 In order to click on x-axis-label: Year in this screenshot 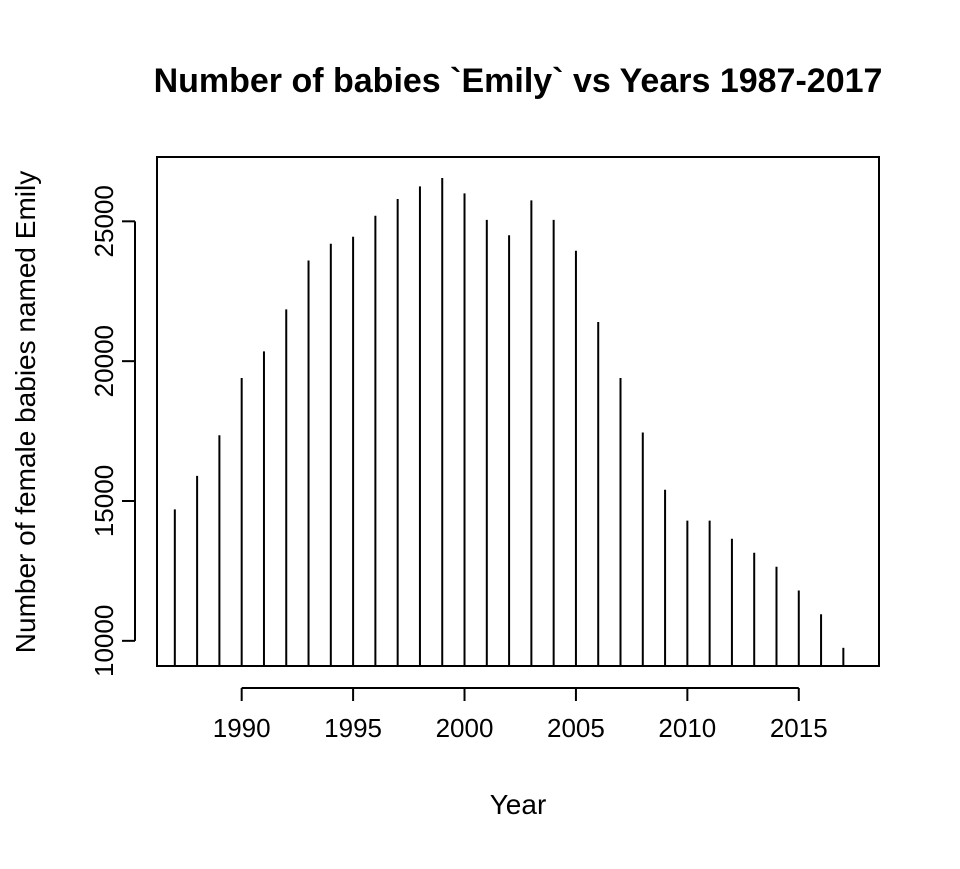, I will do `click(518, 804)`.